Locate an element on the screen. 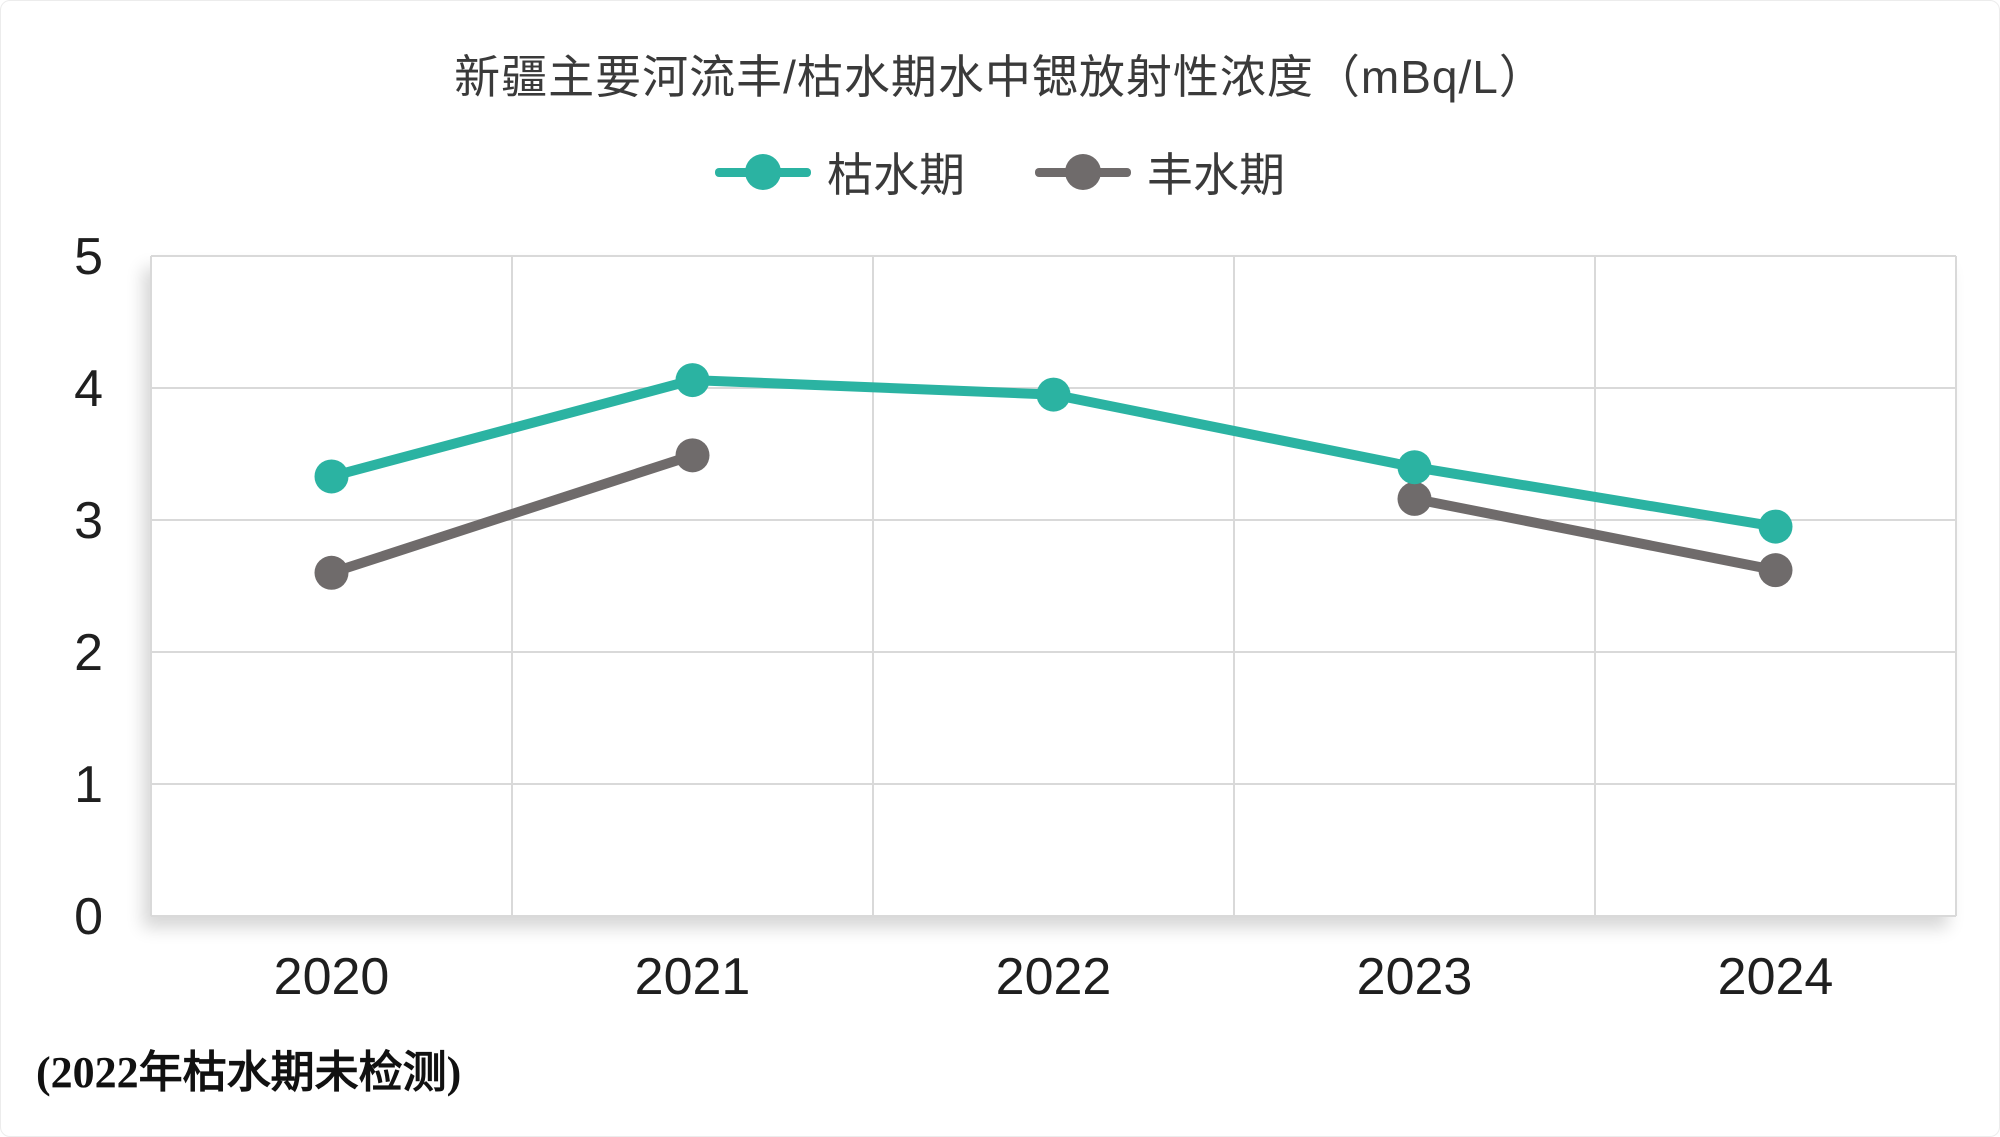 The width and height of the screenshot is (2000, 1137). svg-text: 2024 is located at coordinates (1776, 977).